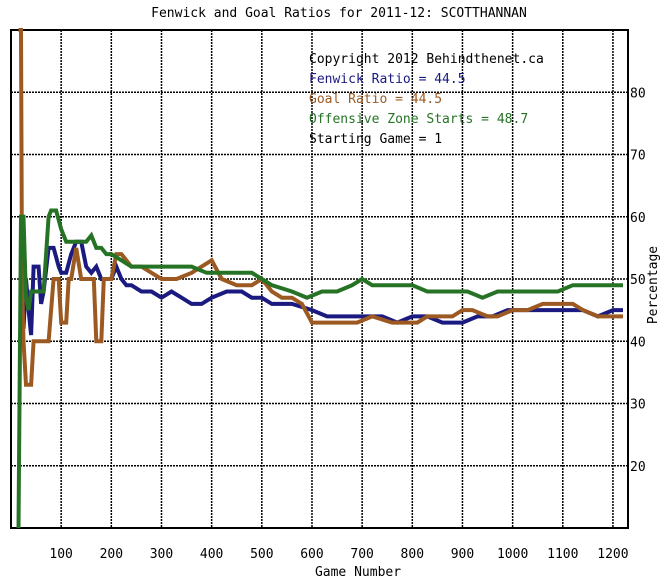  What do you see at coordinates (412, 554) in the screenshot?
I see `x-tick-label: 800` at bounding box center [412, 554].